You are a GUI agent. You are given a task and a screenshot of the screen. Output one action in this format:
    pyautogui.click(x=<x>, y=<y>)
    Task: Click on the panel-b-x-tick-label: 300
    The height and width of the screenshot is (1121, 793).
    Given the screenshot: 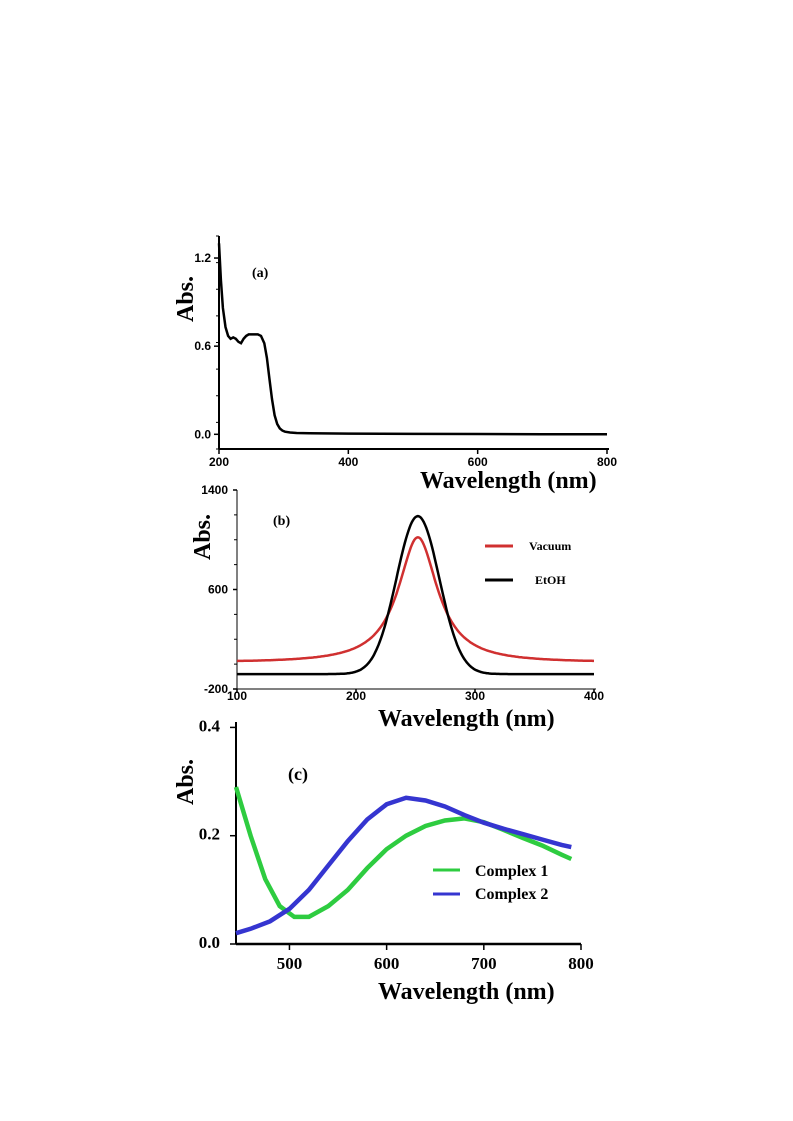 What is the action you would take?
    pyautogui.click(x=475, y=696)
    